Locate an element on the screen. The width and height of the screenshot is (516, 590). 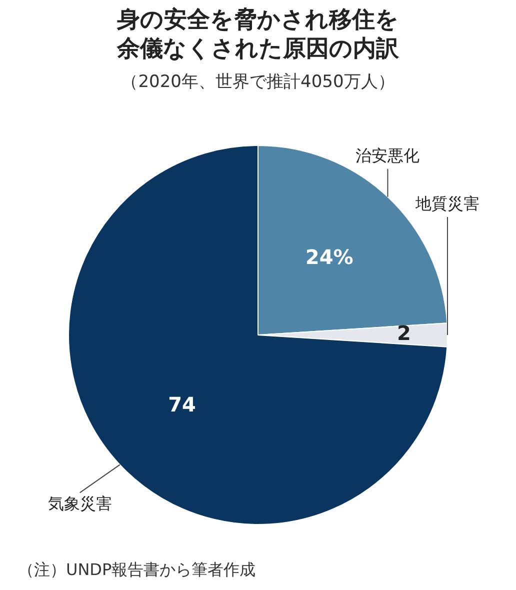
data-label: 24% is located at coordinates (329, 257).